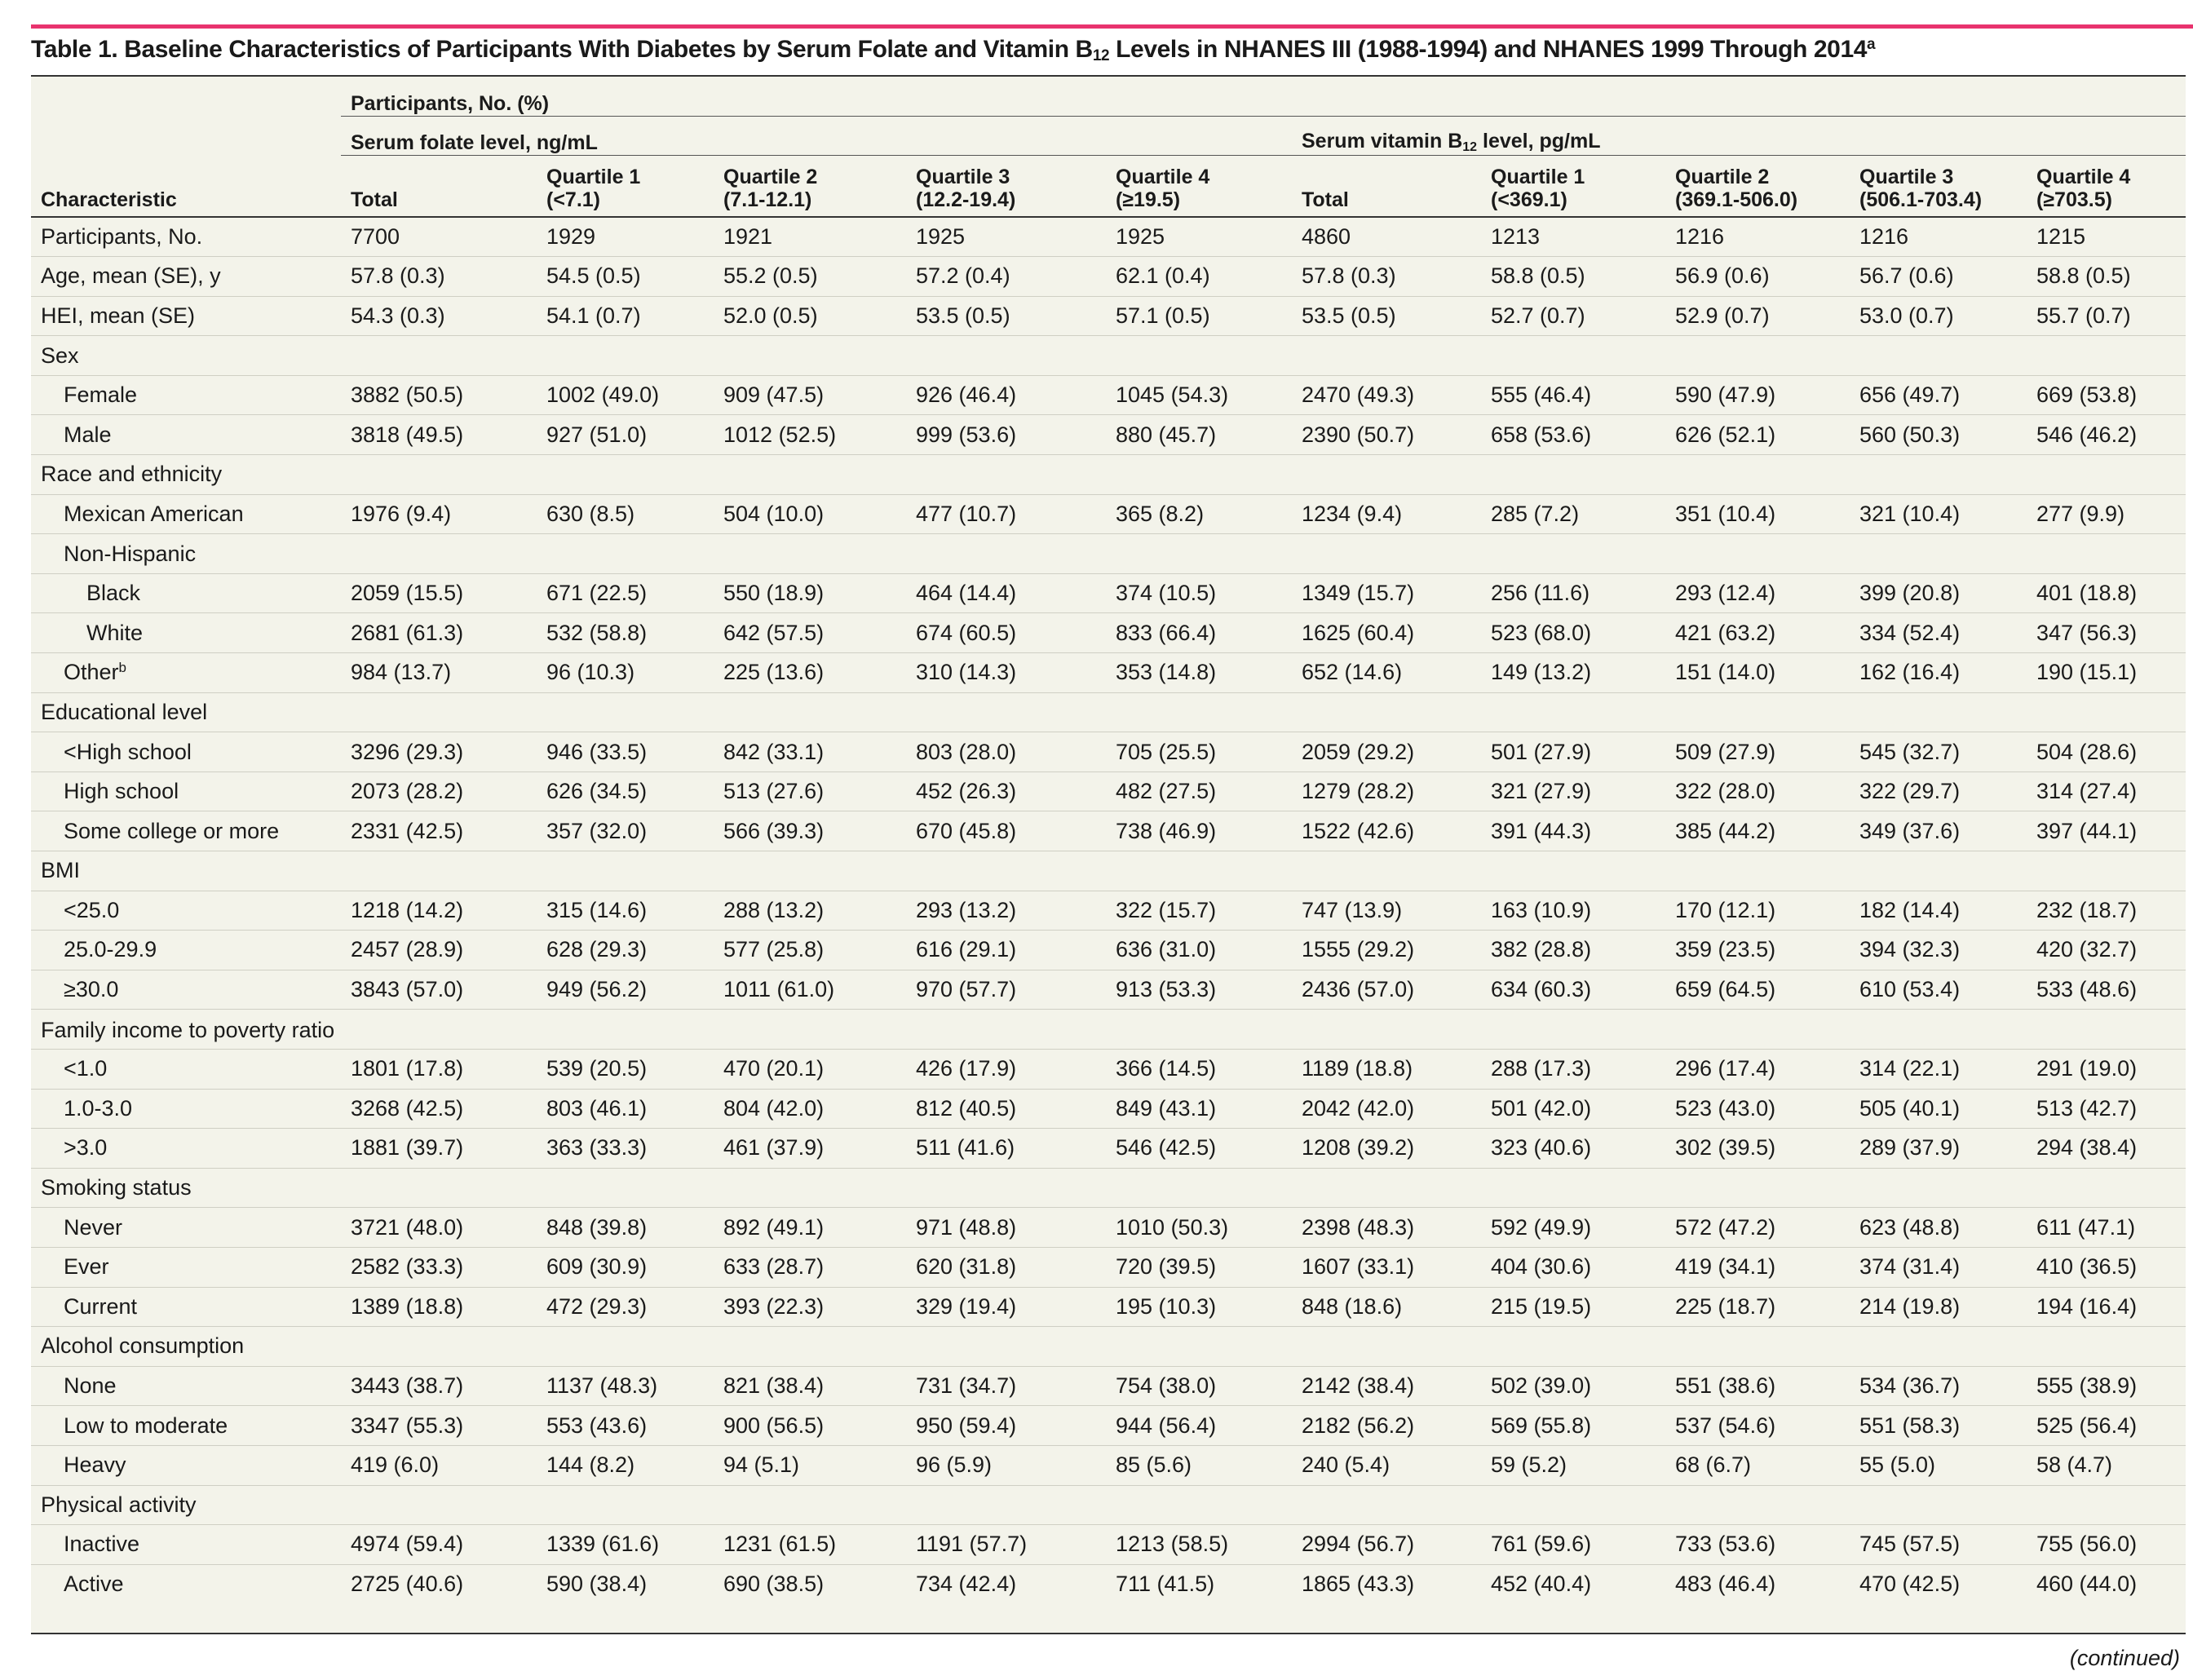 This screenshot has height=1680, width=2193. I want to click on table-cell: 55.7 (0.7), so click(2106, 315).